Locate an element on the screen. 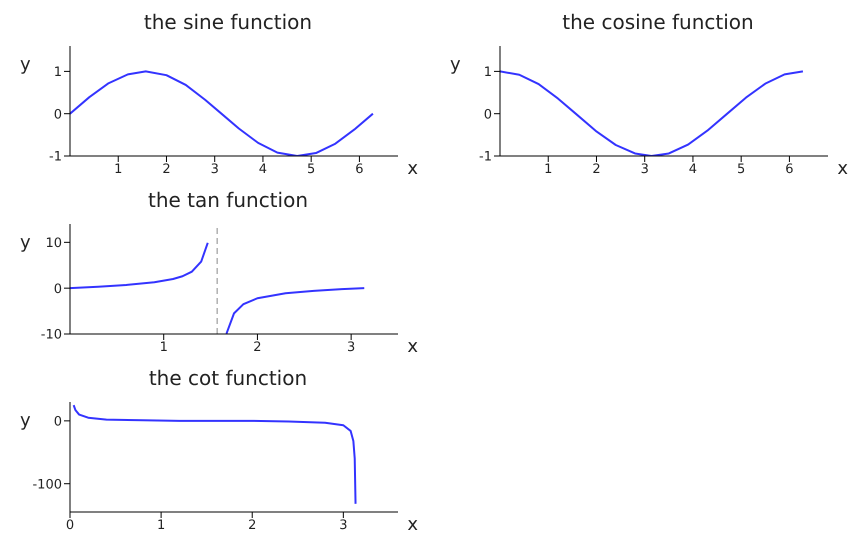 The width and height of the screenshot is (851, 544). chart-title: the cosine function is located at coordinates (658, 22).